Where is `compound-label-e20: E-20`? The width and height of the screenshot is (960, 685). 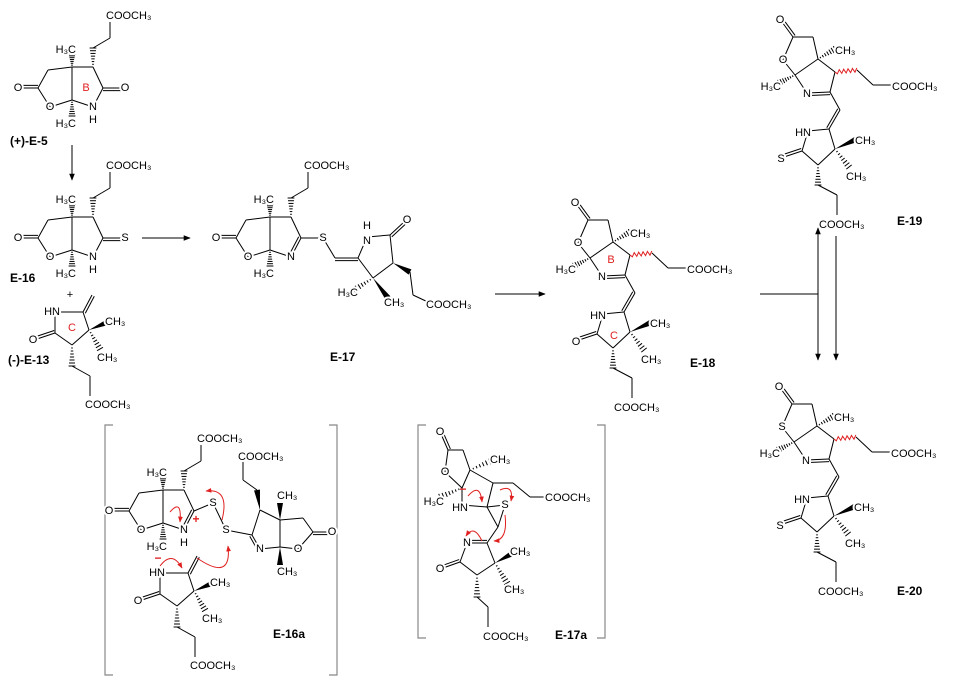
compound-label-e20: E-20 is located at coordinates (910, 591).